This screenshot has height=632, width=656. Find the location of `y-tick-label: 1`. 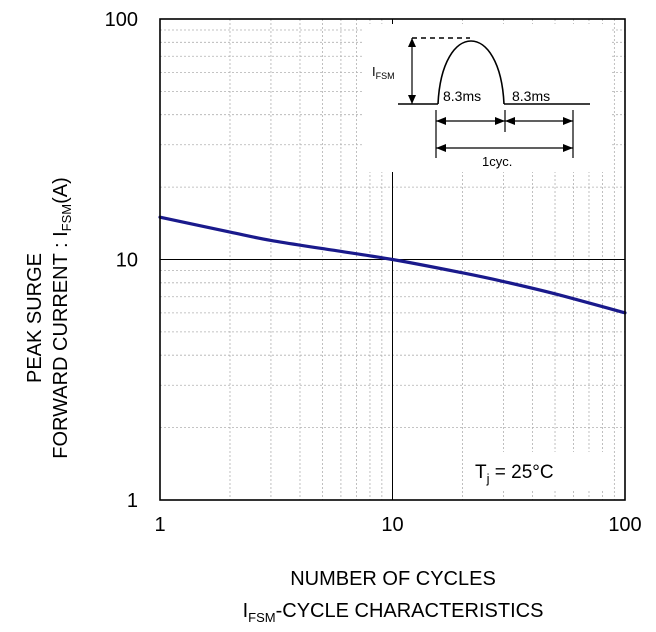

y-tick-label: 1 is located at coordinates (132, 501).